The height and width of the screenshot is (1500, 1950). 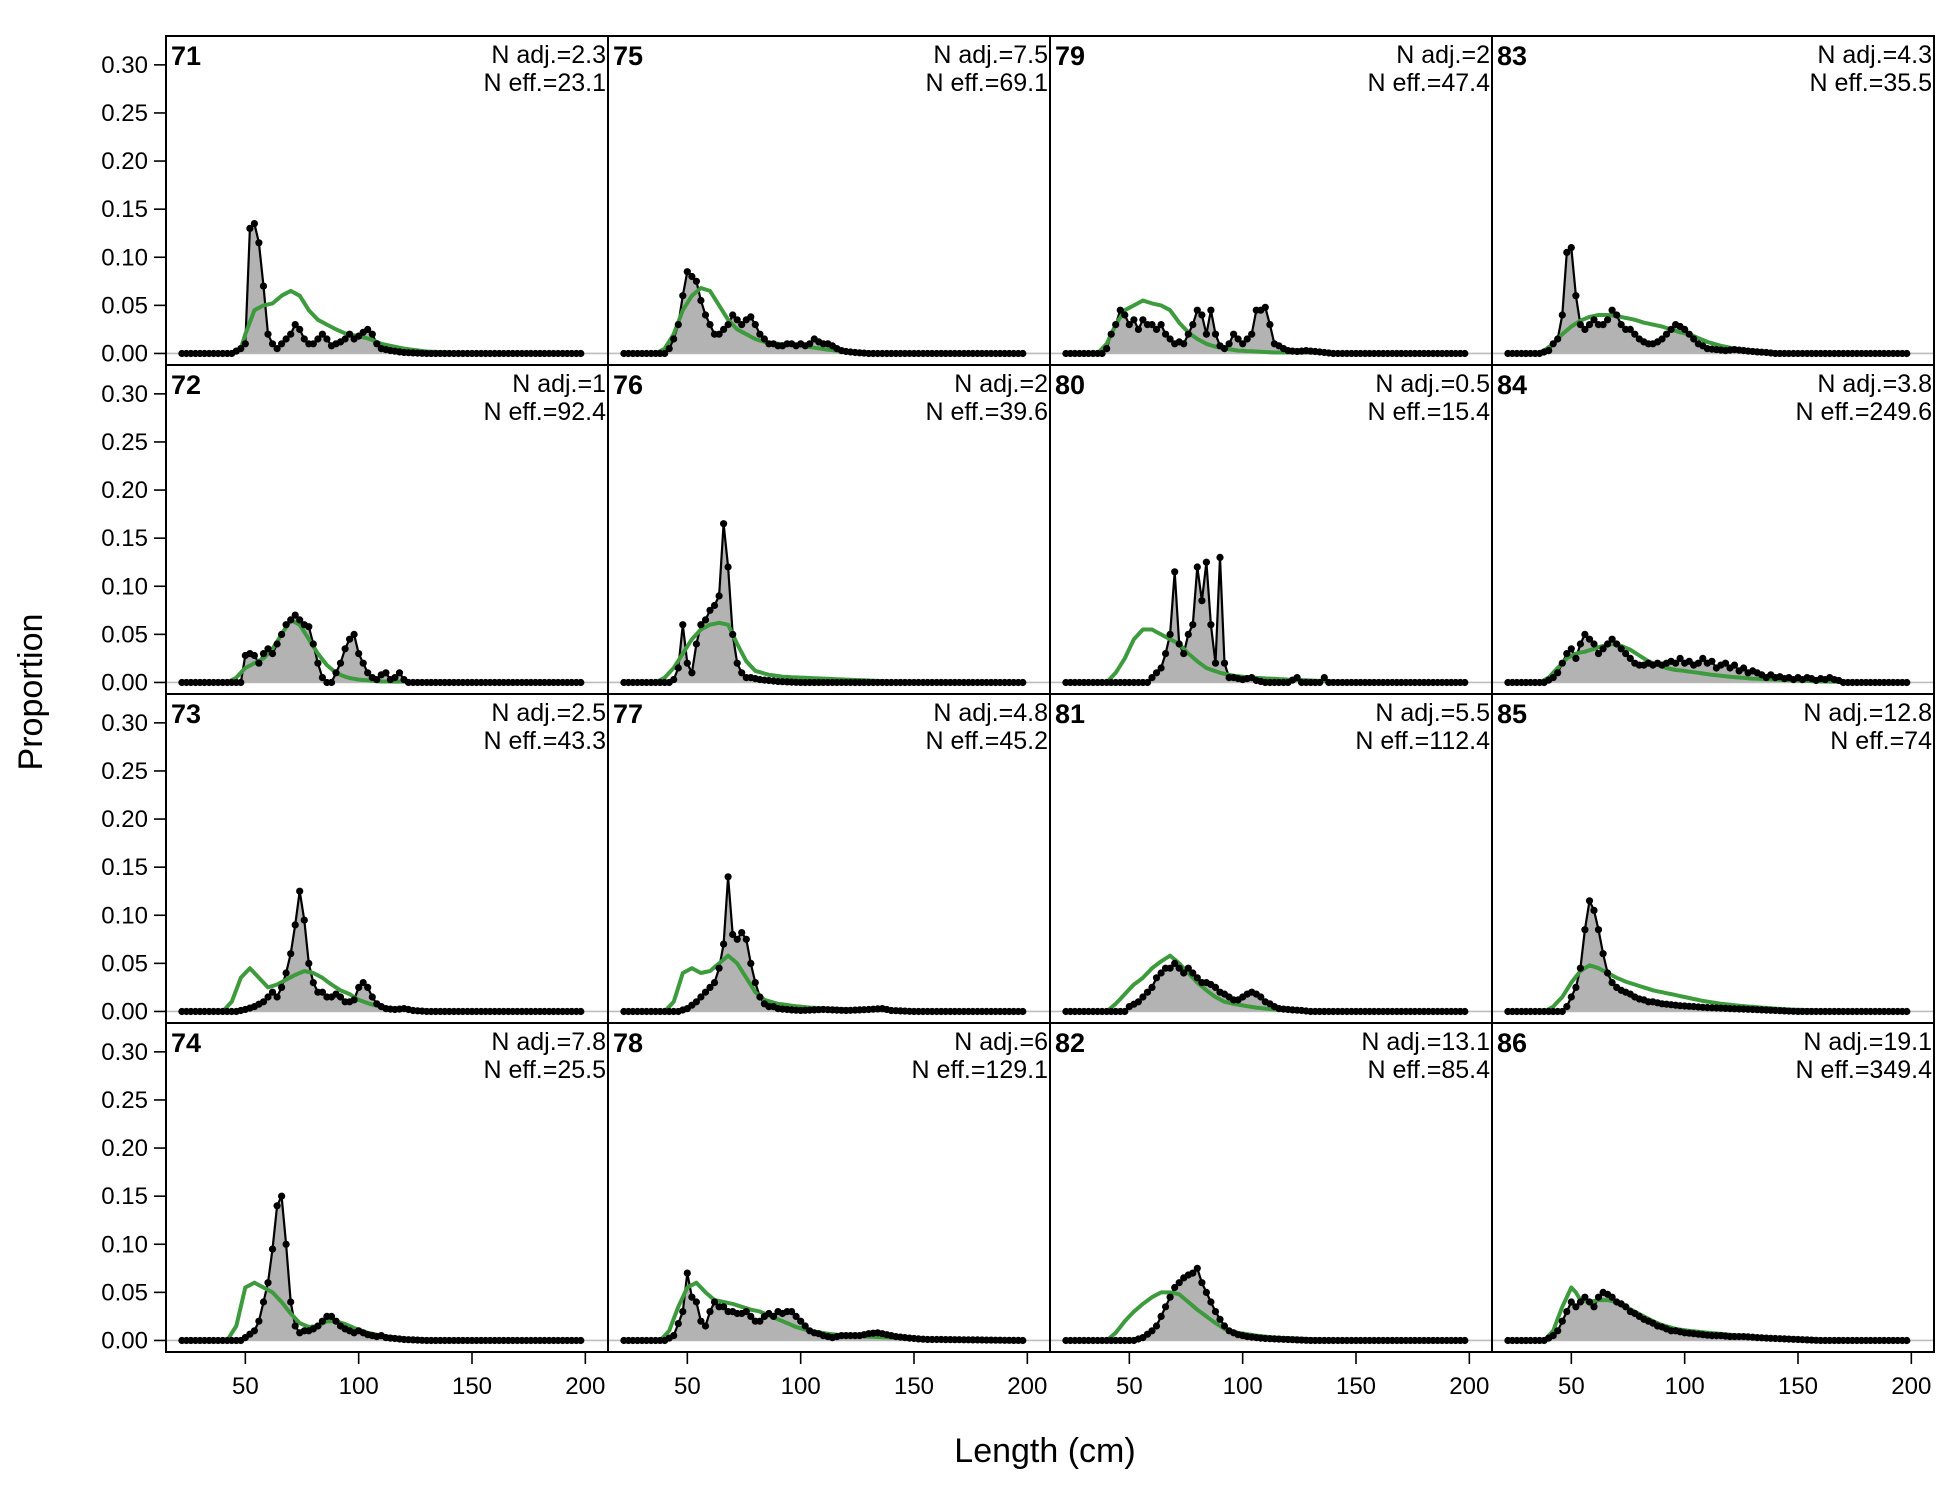 I want to click on panel-74: 74 N adj.=7.8N eff.=25.5, so click(x=387, y=1187).